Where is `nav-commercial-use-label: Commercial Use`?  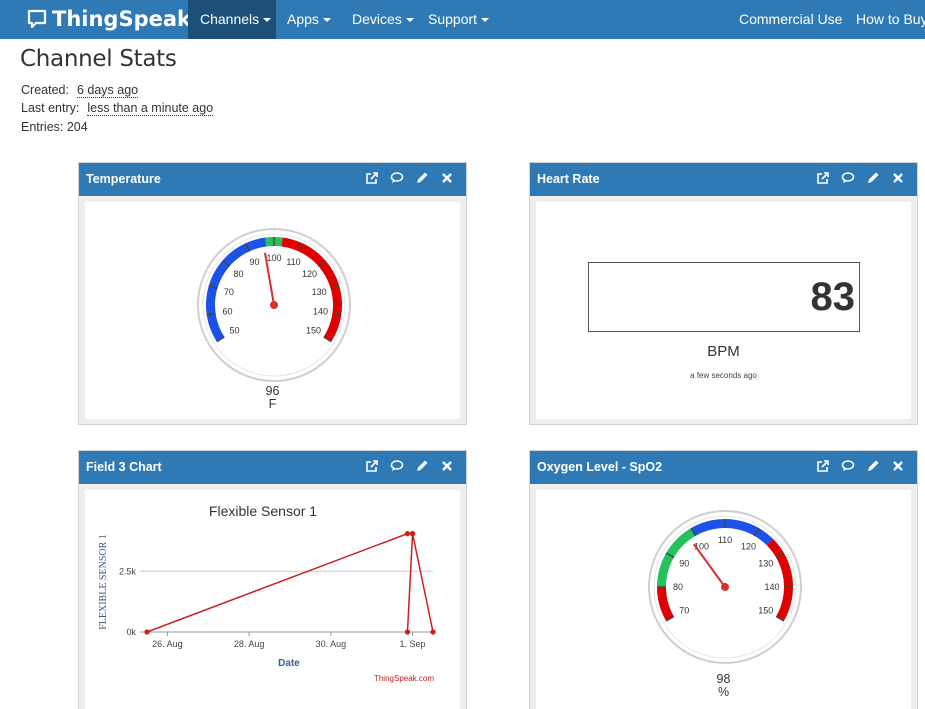
nav-commercial-use-label: Commercial Use is located at coordinates (791, 19).